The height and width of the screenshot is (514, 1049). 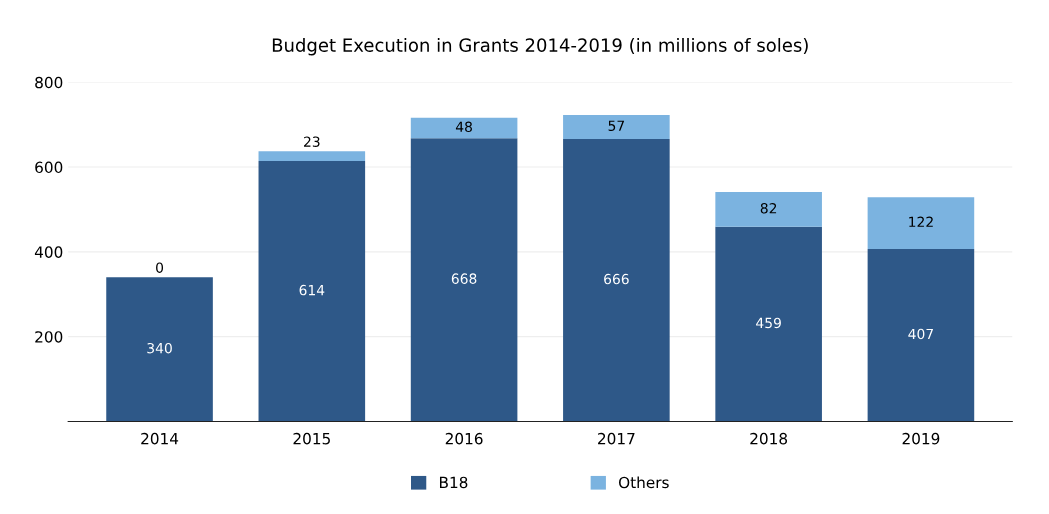 What do you see at coordinates (49, 82) in the screenshot?
I see `y-tick-label: 800` at bounding box center [49, 82].